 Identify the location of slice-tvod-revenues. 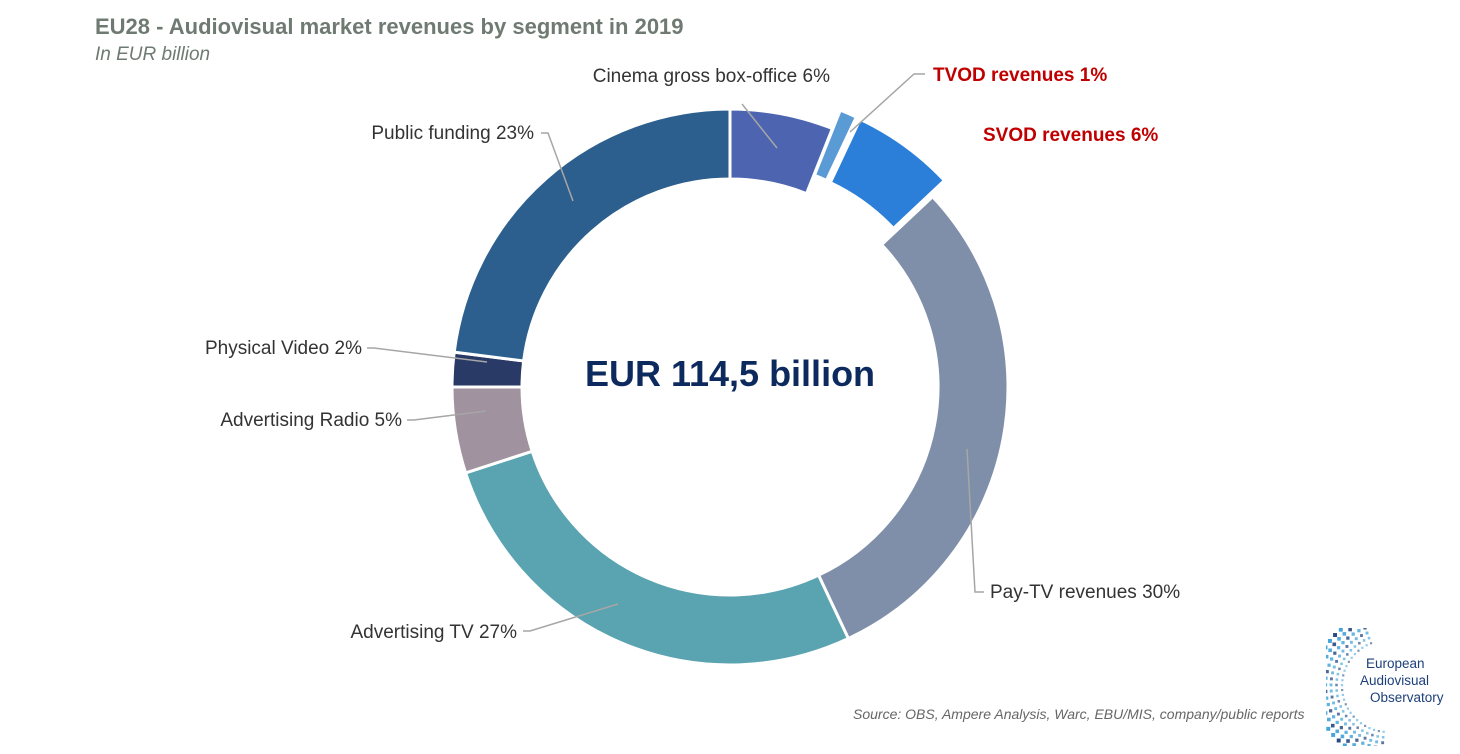
(835, 145).